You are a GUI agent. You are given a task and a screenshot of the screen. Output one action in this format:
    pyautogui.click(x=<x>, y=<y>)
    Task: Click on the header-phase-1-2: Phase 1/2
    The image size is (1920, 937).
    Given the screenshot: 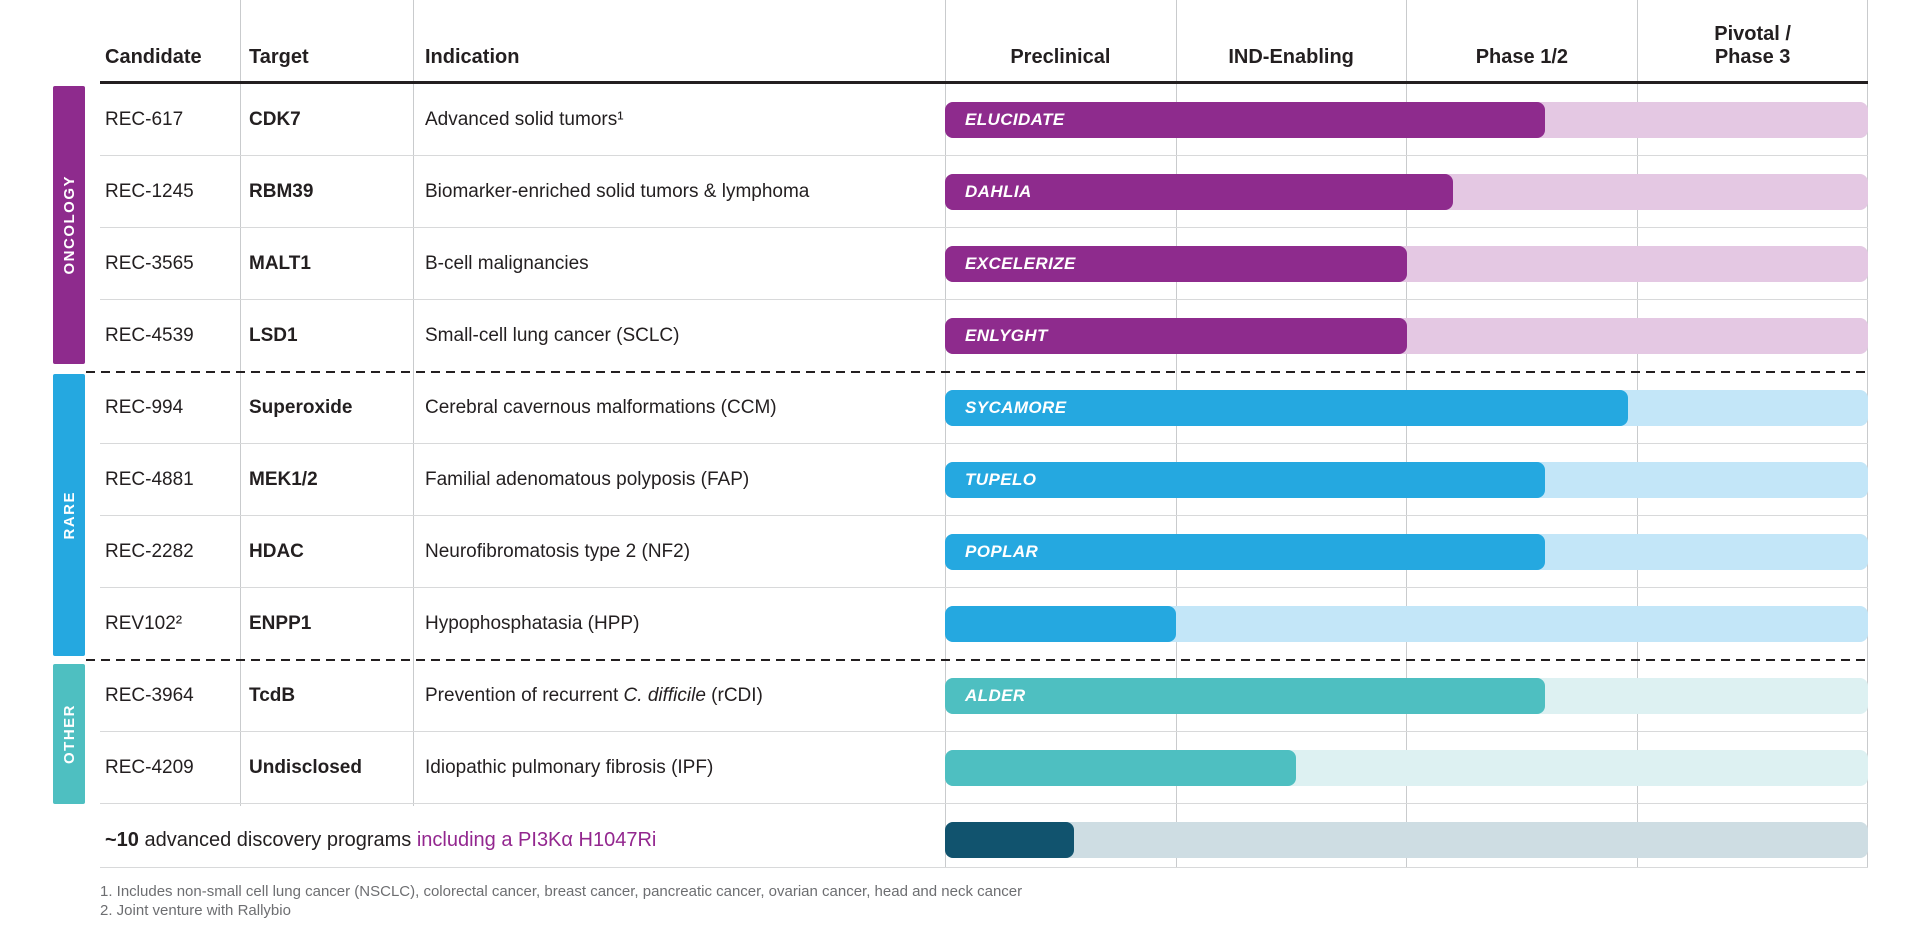 What is the action you would take?
    pyautogui.click(x=1522, y=57)
    